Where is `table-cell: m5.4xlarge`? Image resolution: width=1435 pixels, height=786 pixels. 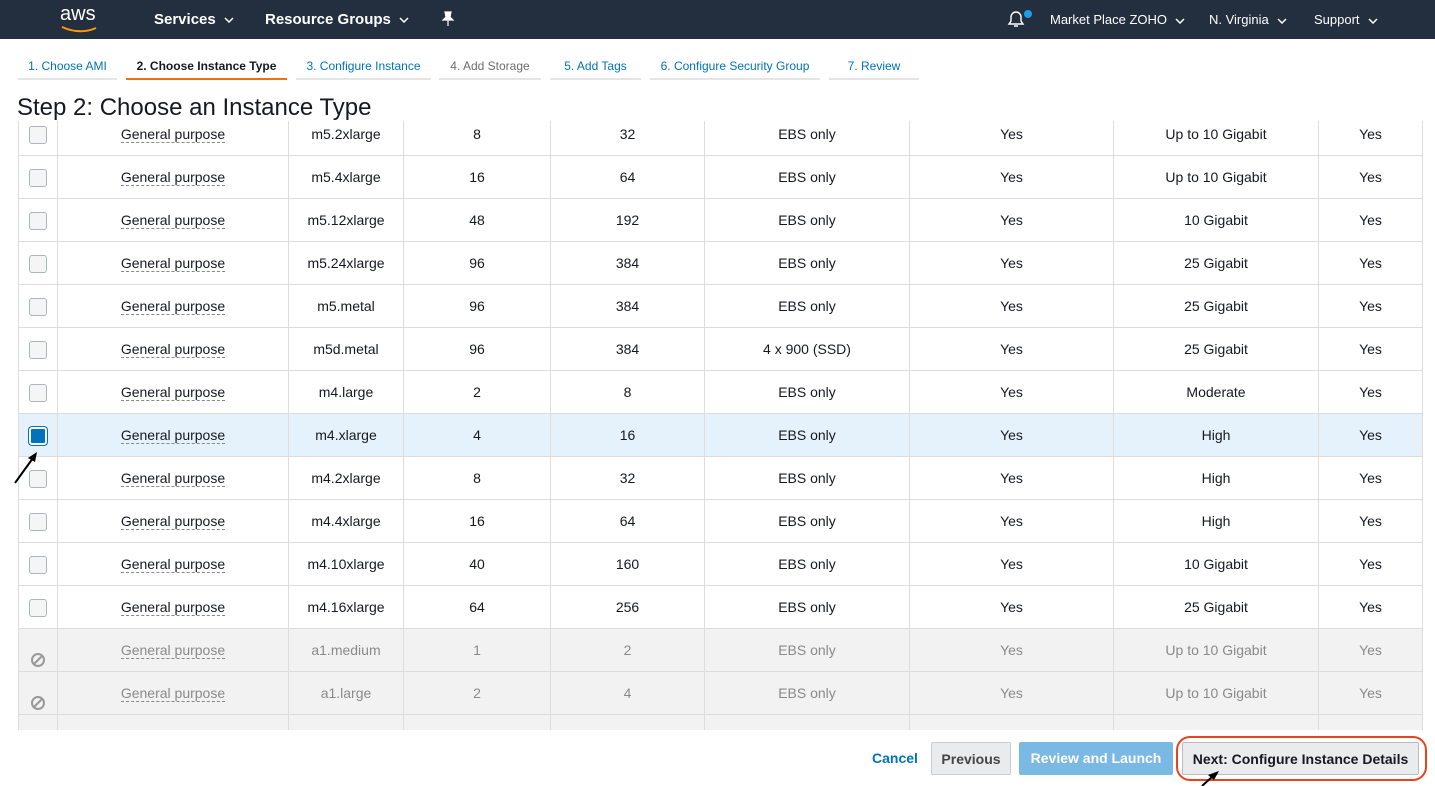
table-cell: m5.4xlarge is located at coordinates (346, 177).